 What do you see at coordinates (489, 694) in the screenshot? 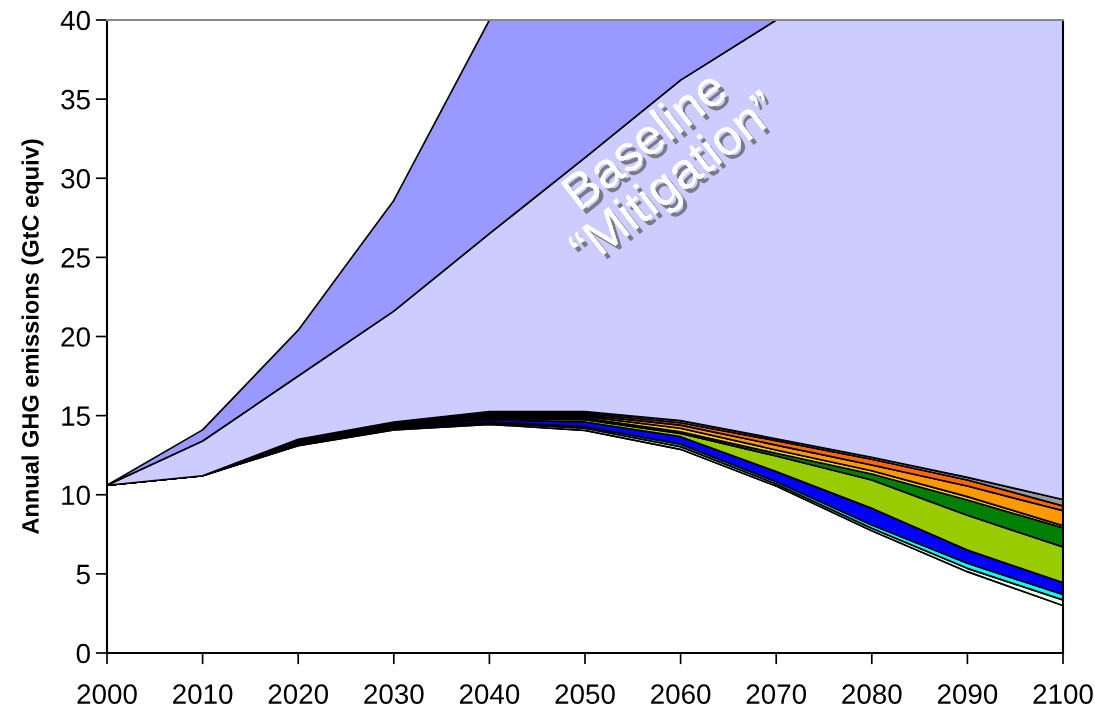
I see `x-tick-label: 2040` at bounding box center [489, 694].